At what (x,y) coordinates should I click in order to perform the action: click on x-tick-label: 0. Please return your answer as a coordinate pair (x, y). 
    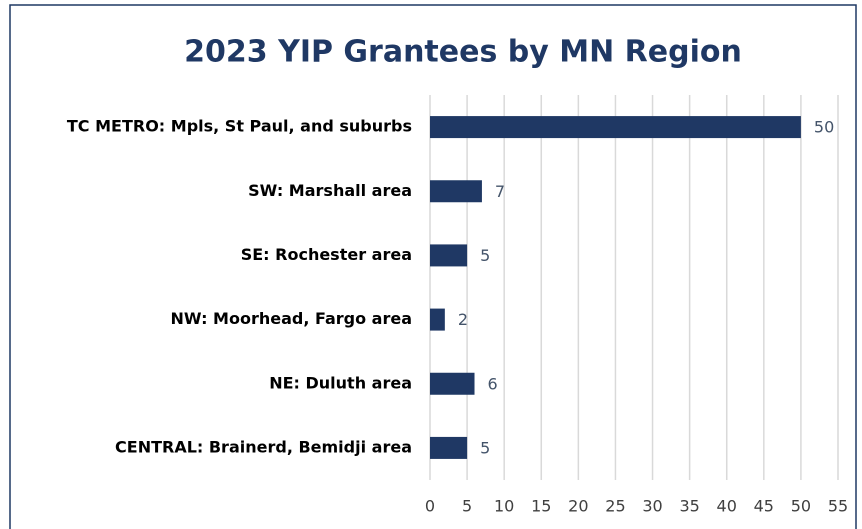
    Looking at the image, I should click on (430, 506).